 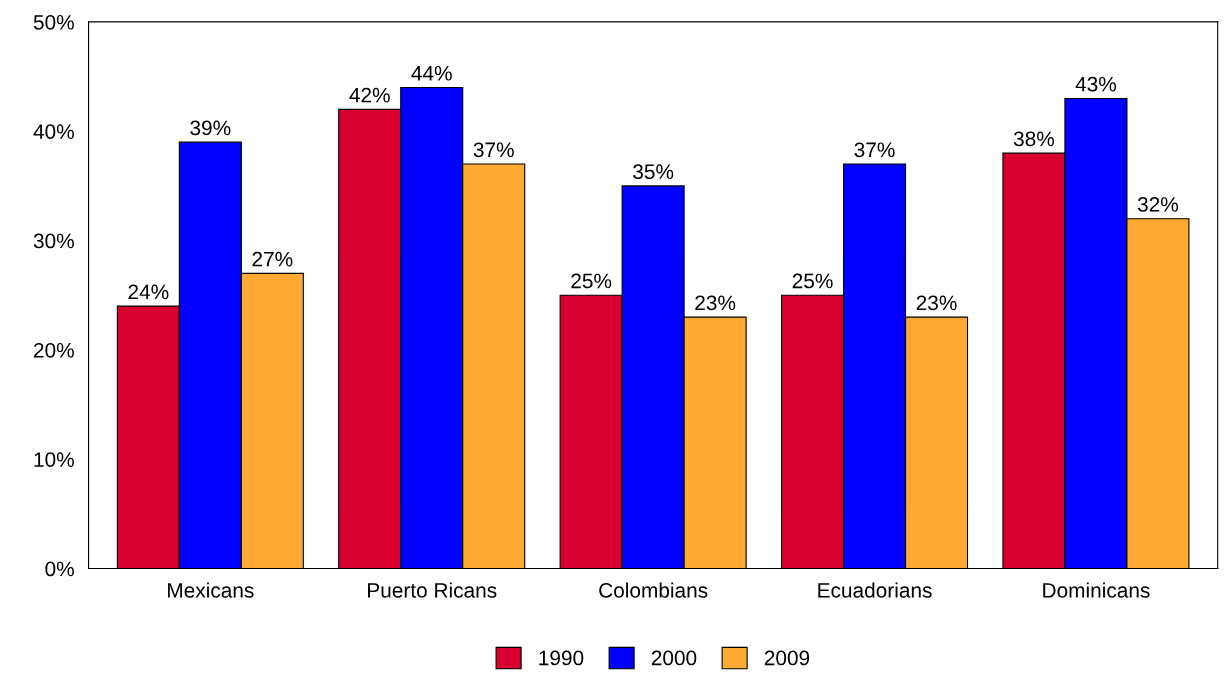 What do you see at coordinates (272, 259) in the screenshot?
I see `data-label: 27%` at bounding box center [272, 259].